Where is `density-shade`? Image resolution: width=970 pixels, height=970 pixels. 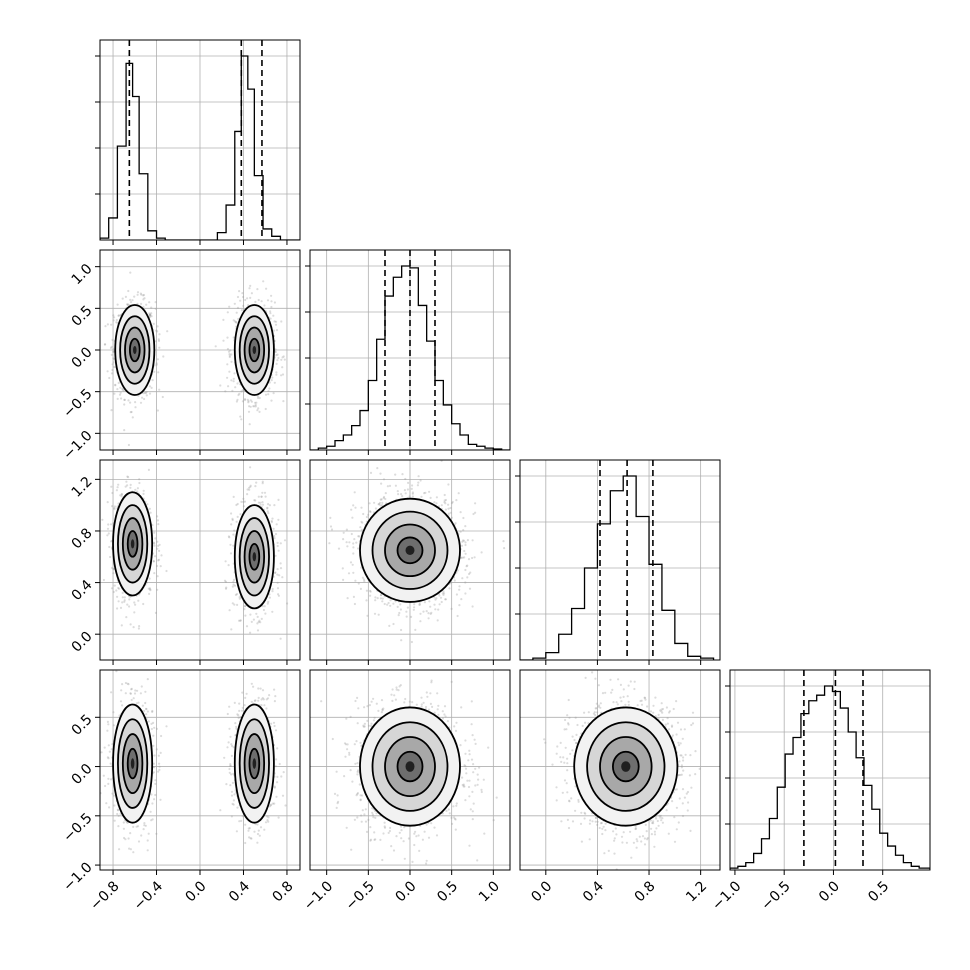
density-shade is located at coordinates (135, 350).